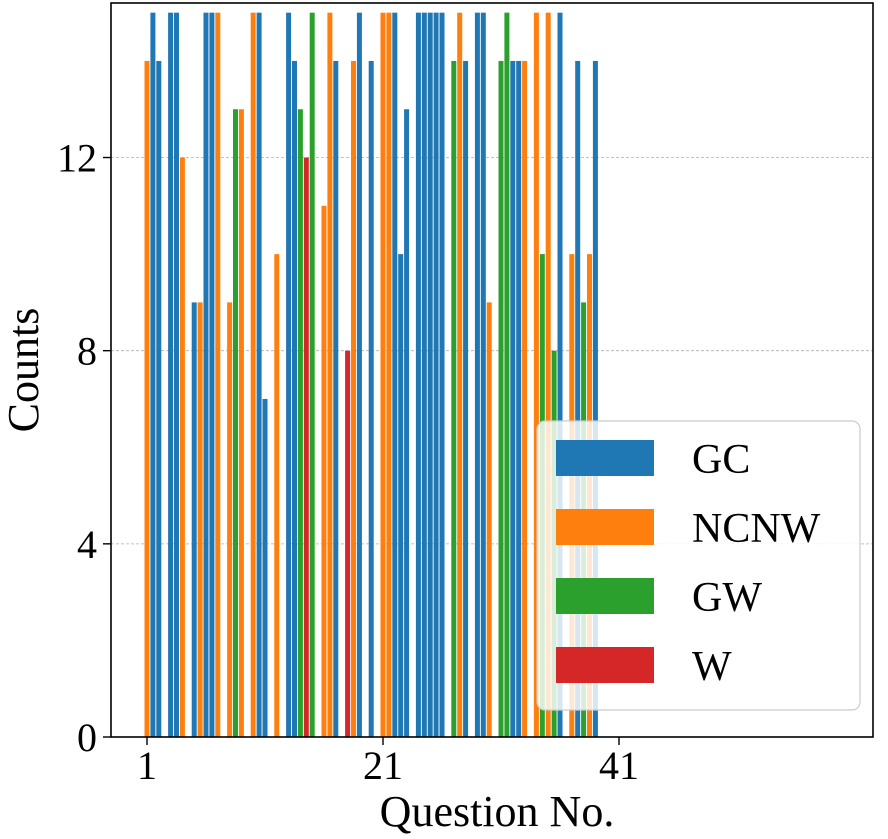 The width and height of the screenshot is (888, 839). I want to click on legend-swatch-ncnw, so click(605, 527).